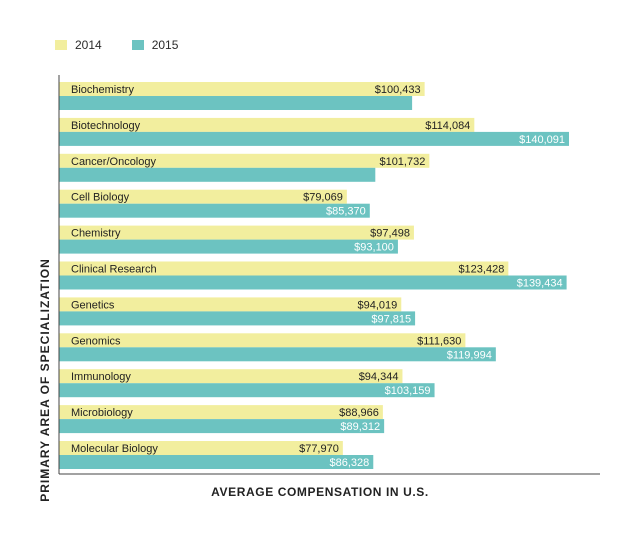 The image size is (640, 540). I want to click on bar-2015-microbiology, so click(222, 426).